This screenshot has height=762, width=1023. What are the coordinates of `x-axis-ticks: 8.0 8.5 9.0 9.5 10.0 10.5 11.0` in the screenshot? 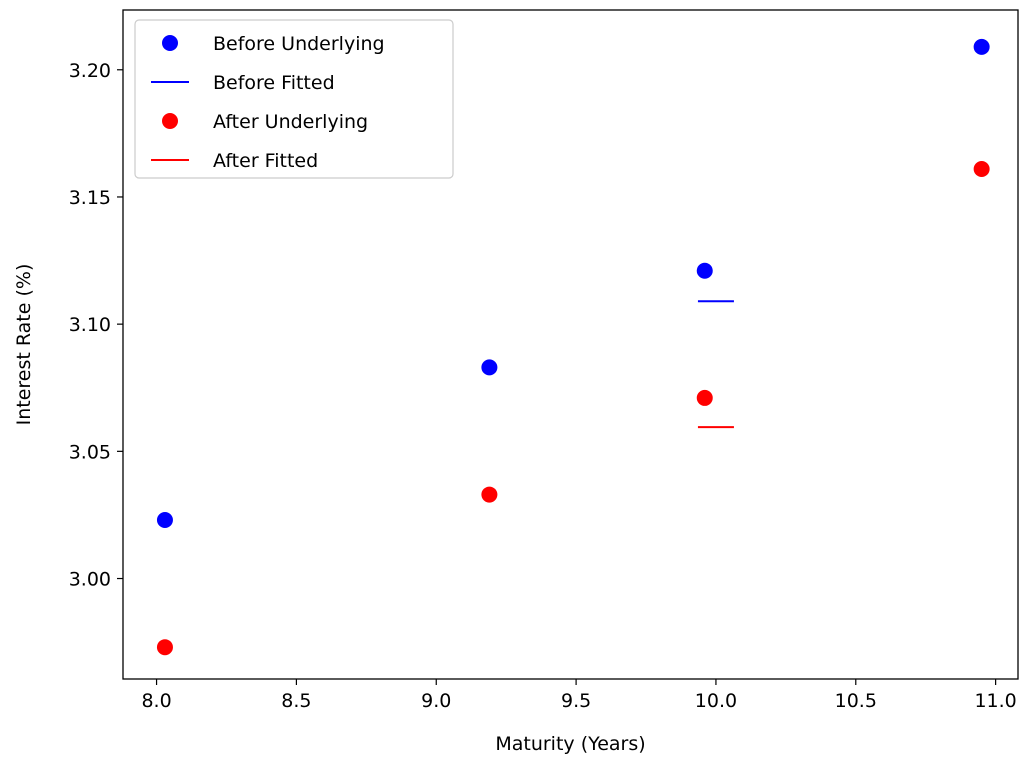 It's located at (579, 695).